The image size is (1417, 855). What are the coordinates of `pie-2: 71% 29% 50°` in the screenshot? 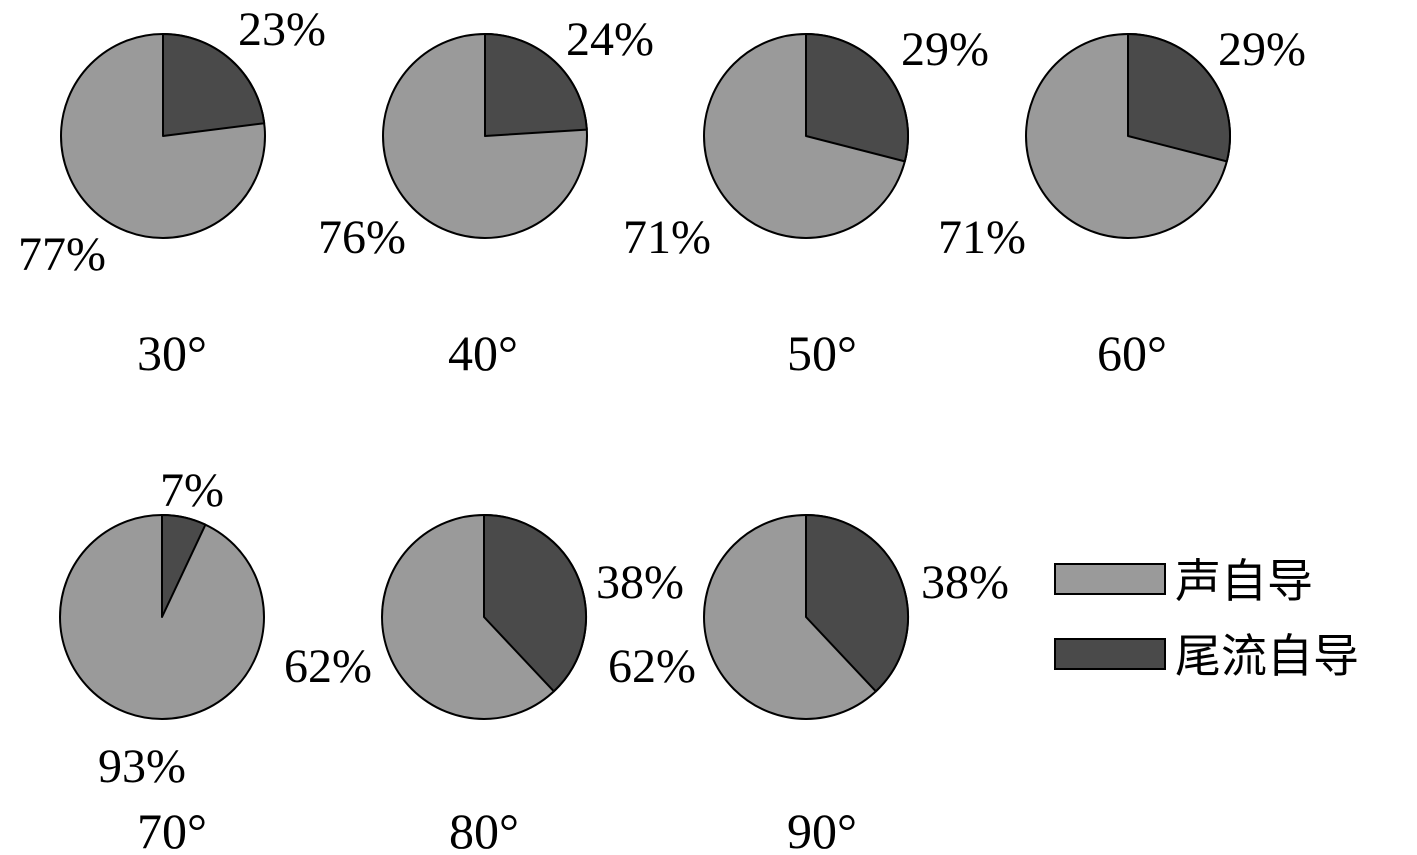 It's located at (806, 202).